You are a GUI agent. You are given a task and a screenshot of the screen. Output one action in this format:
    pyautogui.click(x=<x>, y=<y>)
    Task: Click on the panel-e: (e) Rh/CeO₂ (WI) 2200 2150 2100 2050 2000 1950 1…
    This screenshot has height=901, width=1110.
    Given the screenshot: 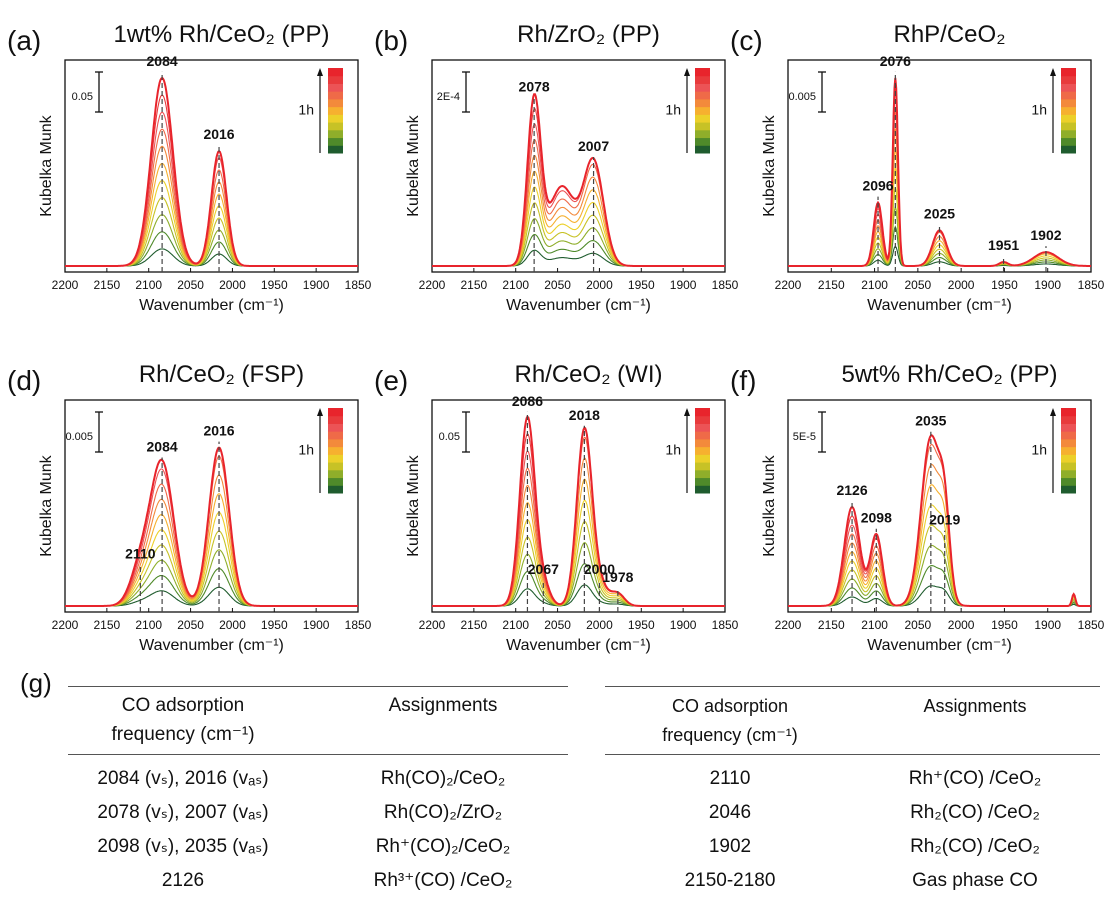 What is the action you would take?
    pyautogui.click(x=556, y=507)
    